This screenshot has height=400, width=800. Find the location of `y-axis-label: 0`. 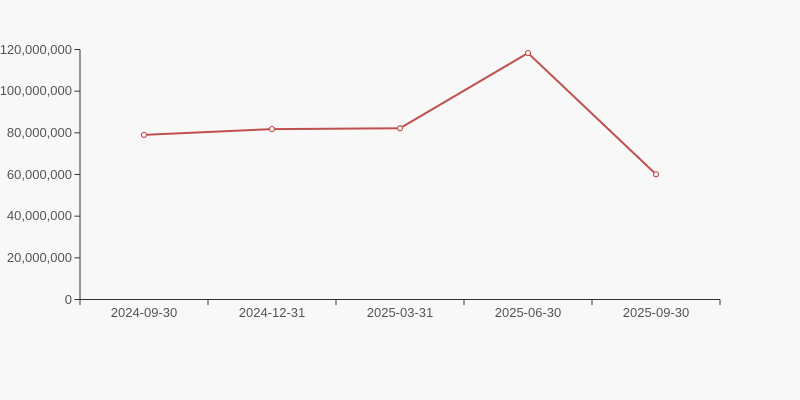

y-axis-label: 0 is located at coordinates (68, 299).